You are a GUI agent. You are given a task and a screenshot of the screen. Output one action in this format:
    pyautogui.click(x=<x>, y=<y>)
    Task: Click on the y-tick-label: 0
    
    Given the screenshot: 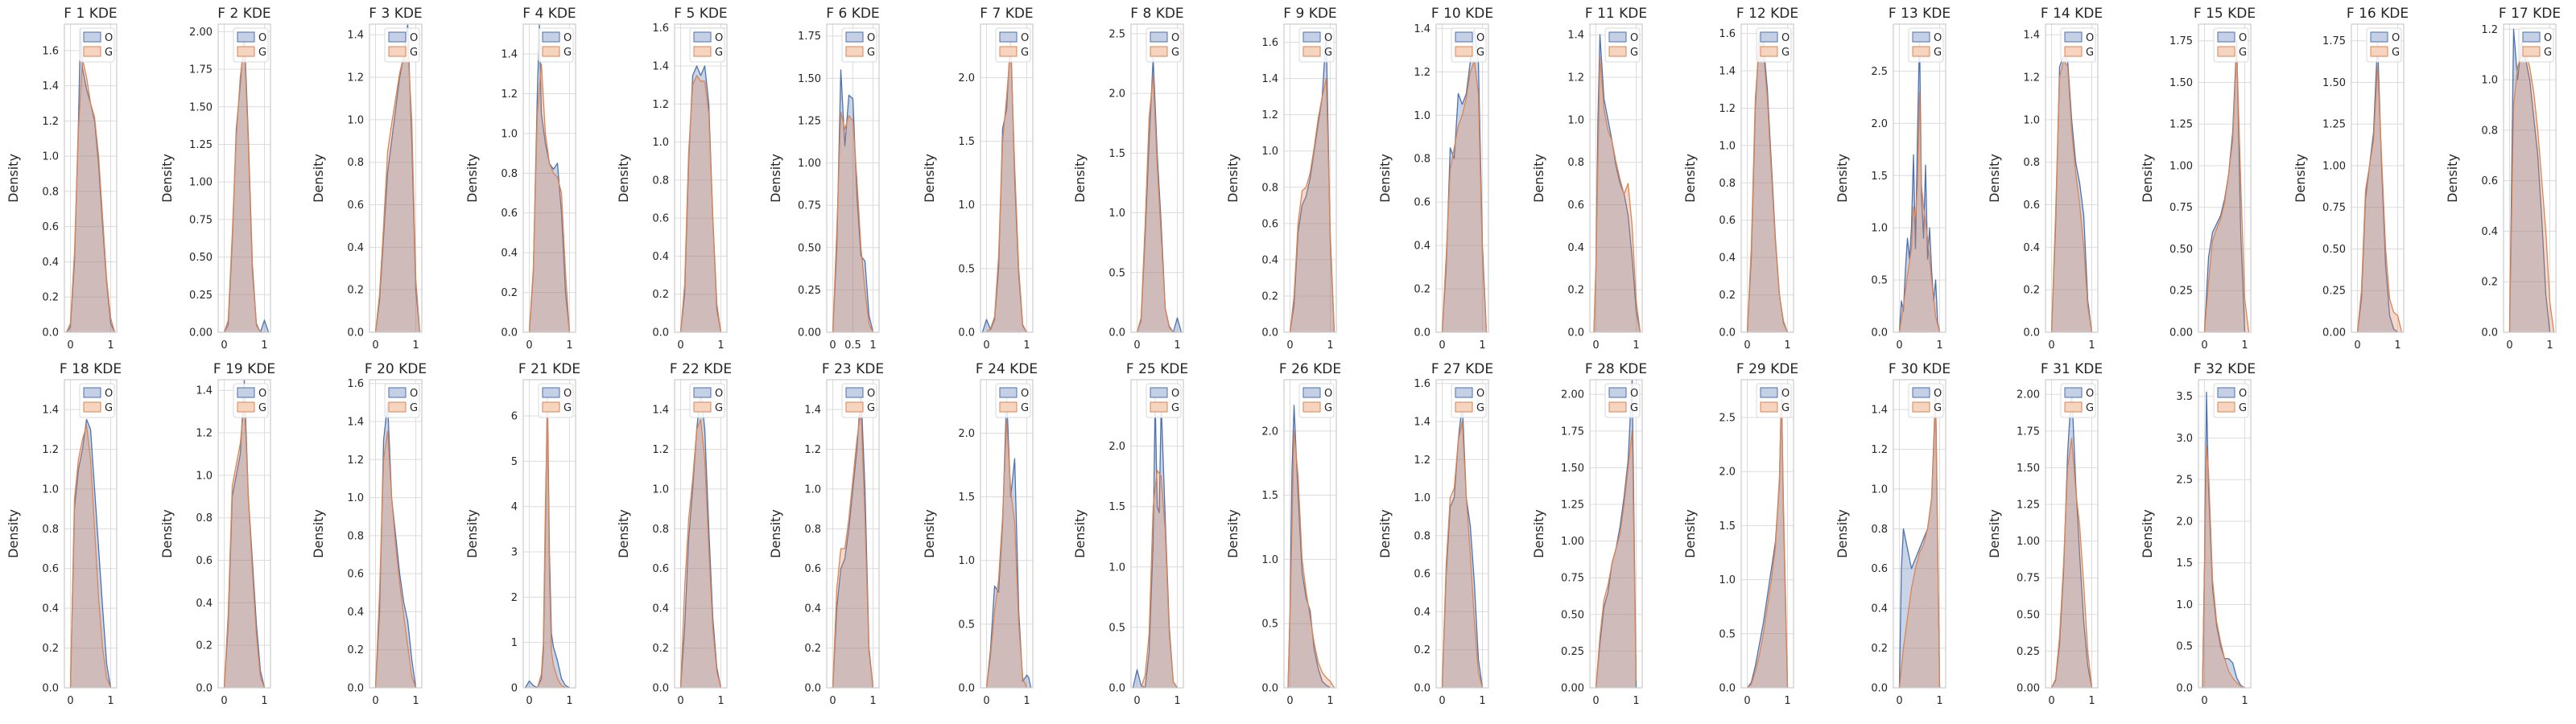 What is the action you would take?
    pyautogui.click(x=514, y=689)
    